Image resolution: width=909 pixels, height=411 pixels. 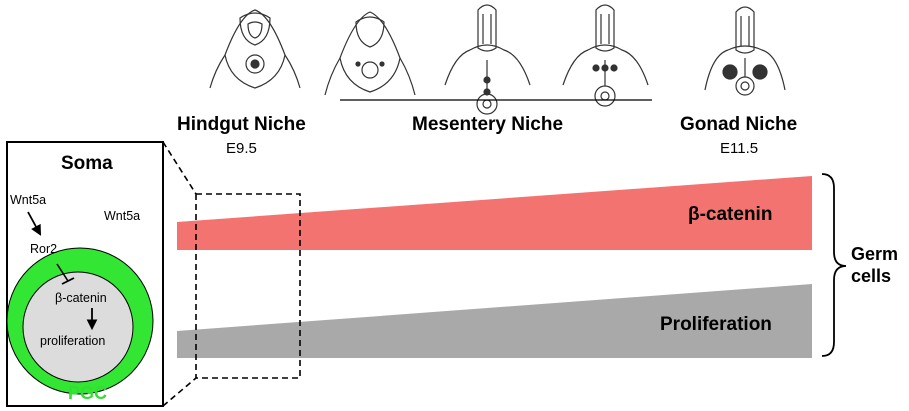 I want to click on mesentery-niche-title: Mesentery Niche, so click(x=488, y=124).